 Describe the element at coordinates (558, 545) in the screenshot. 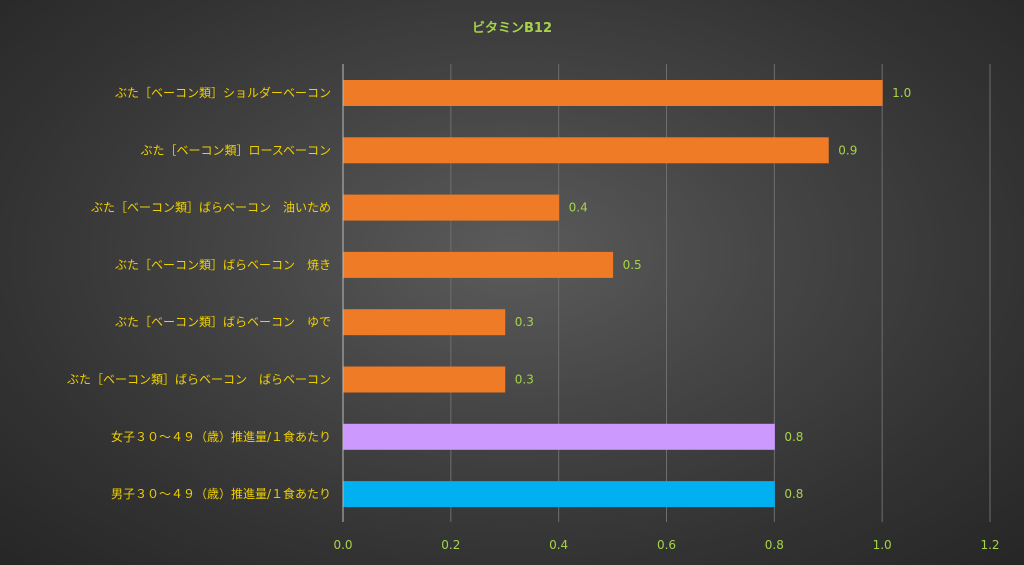

I see `x-tick-label: 0.4` at that location.